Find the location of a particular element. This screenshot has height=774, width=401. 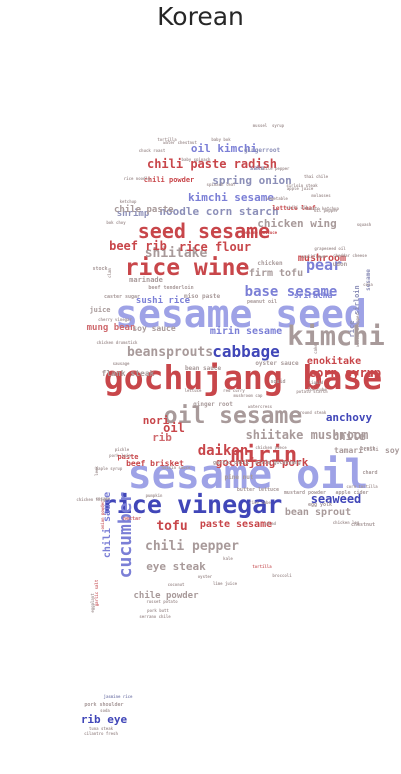

word-chile: chile is located at coordinates (348, 436).